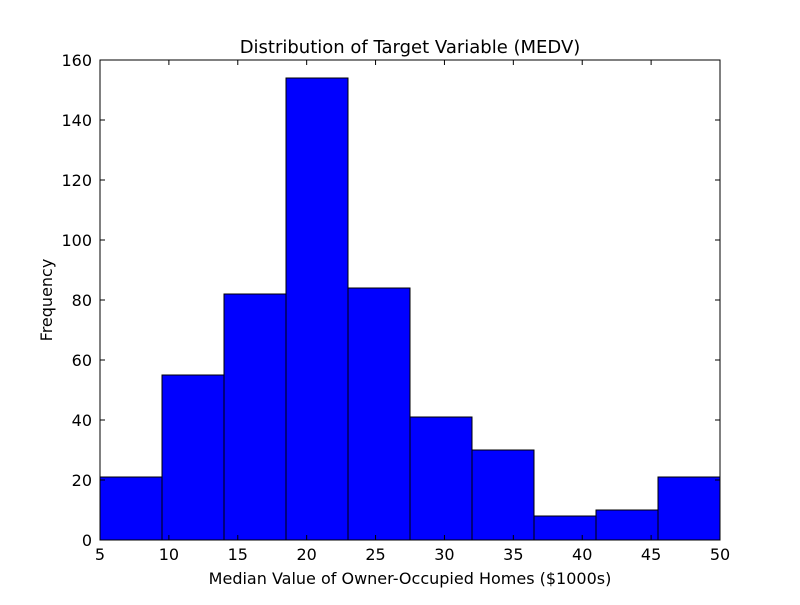 The width and height of the screenshot is (800, 605). Describe the element at coordinates (82, 300) in the screenshot. I see `y-tick-label: 80` at that location.